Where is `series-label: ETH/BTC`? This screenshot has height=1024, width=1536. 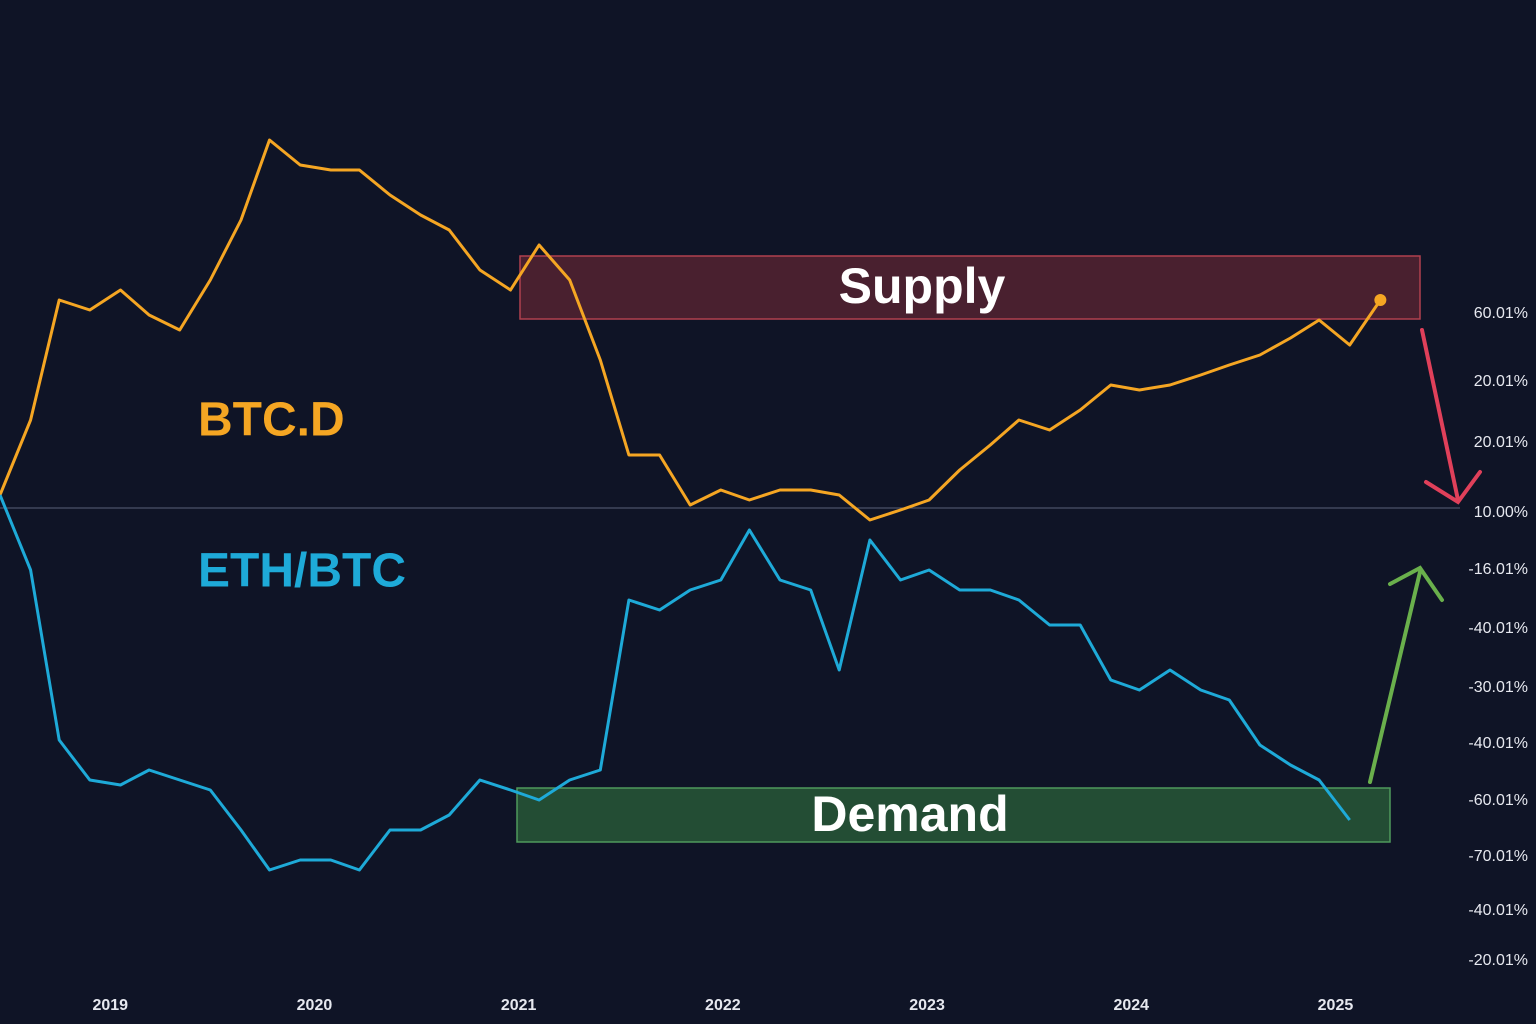
series-label: ETH/BTC is located at coordinates (302, 571).